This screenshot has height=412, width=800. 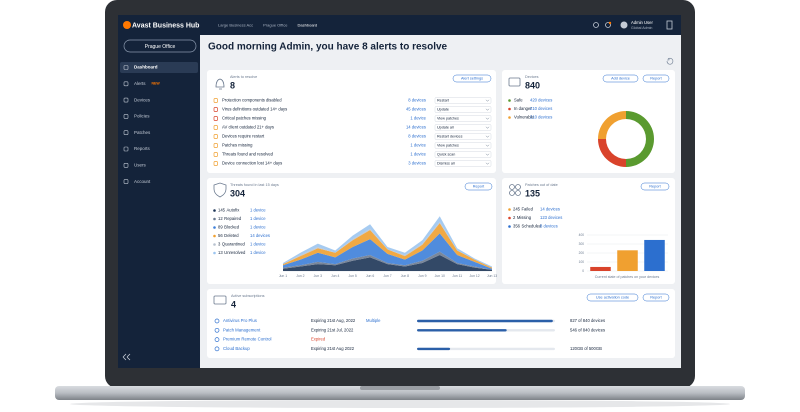 I want to click on help-icon, so click(x=669, y=25).